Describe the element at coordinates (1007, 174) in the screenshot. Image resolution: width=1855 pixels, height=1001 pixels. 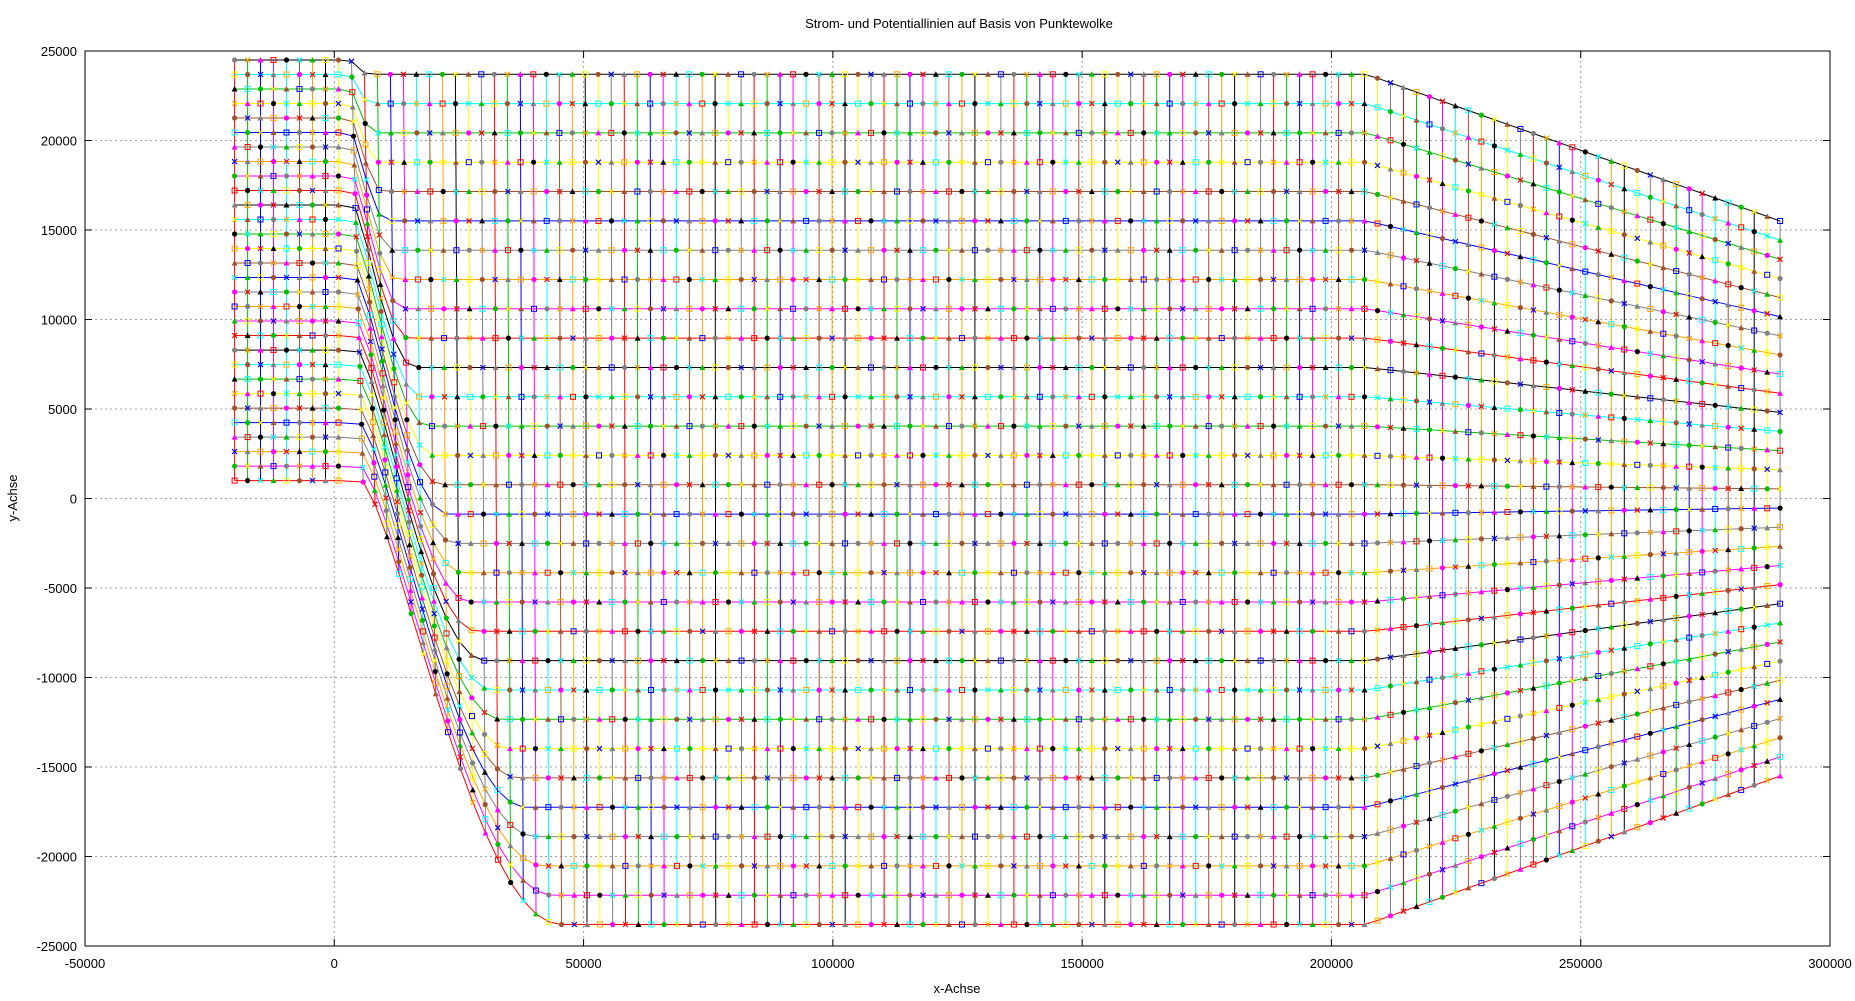
I see `streamline` at that location.